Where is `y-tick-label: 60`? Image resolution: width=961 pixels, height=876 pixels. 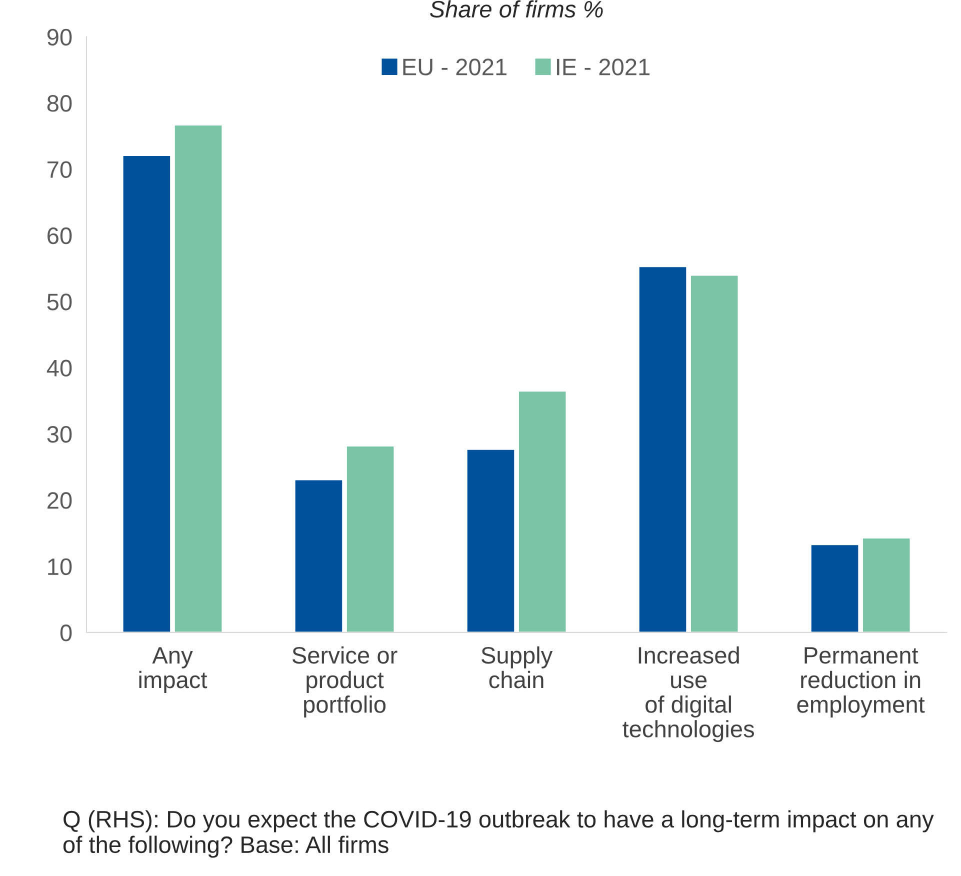
y-tick-label: 60 is located at coordinates (60, 235).